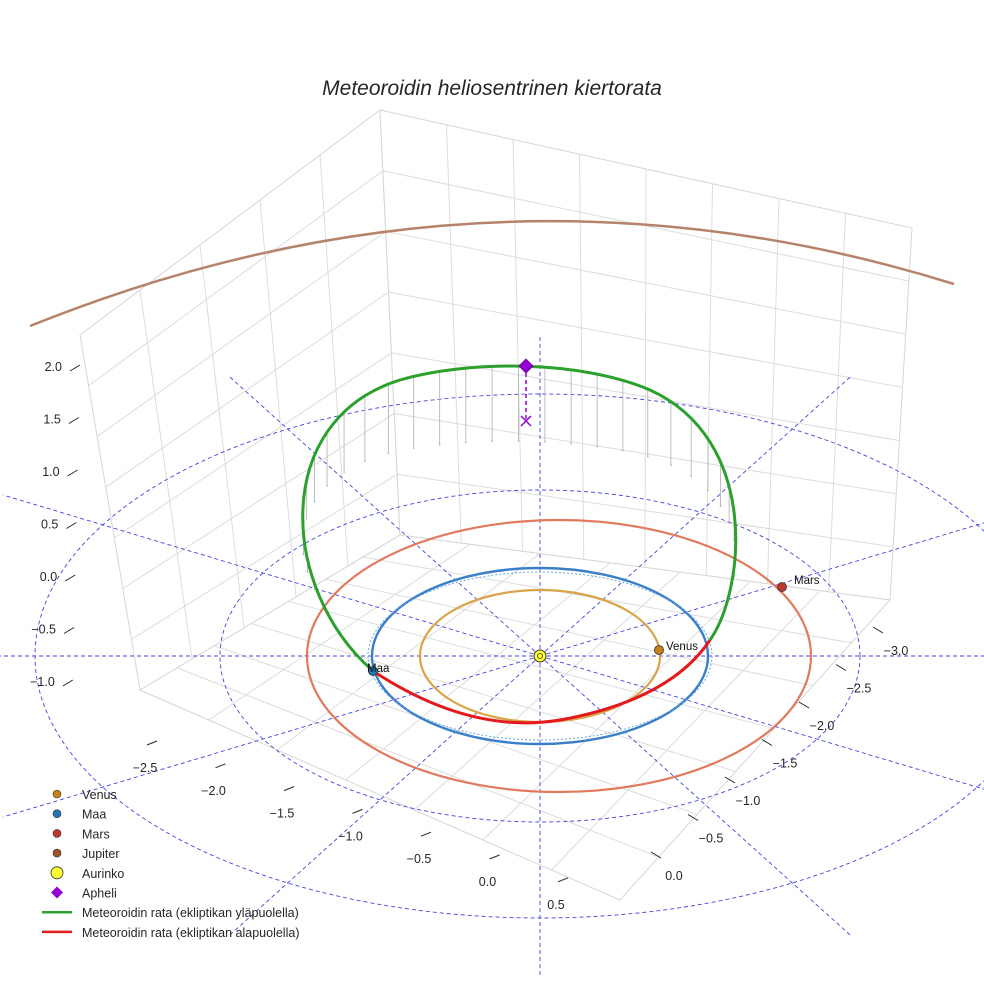 The image size is (984, 984). Describe the element at coordinates (350, 836) in the screenshot. I see `x-tick-label: −1.0` at that location.